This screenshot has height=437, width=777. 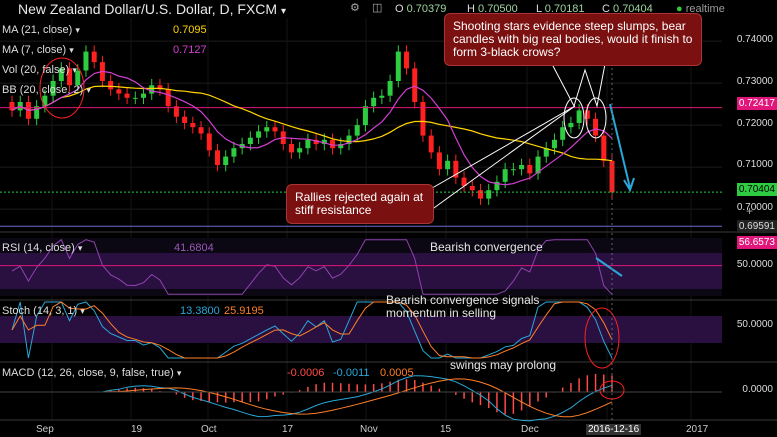 What do you see at coordinates (42, 248) in the screenshot?
I see `rsi-legend: RSI (14, close) ▾` at bounding box center [42, 248].